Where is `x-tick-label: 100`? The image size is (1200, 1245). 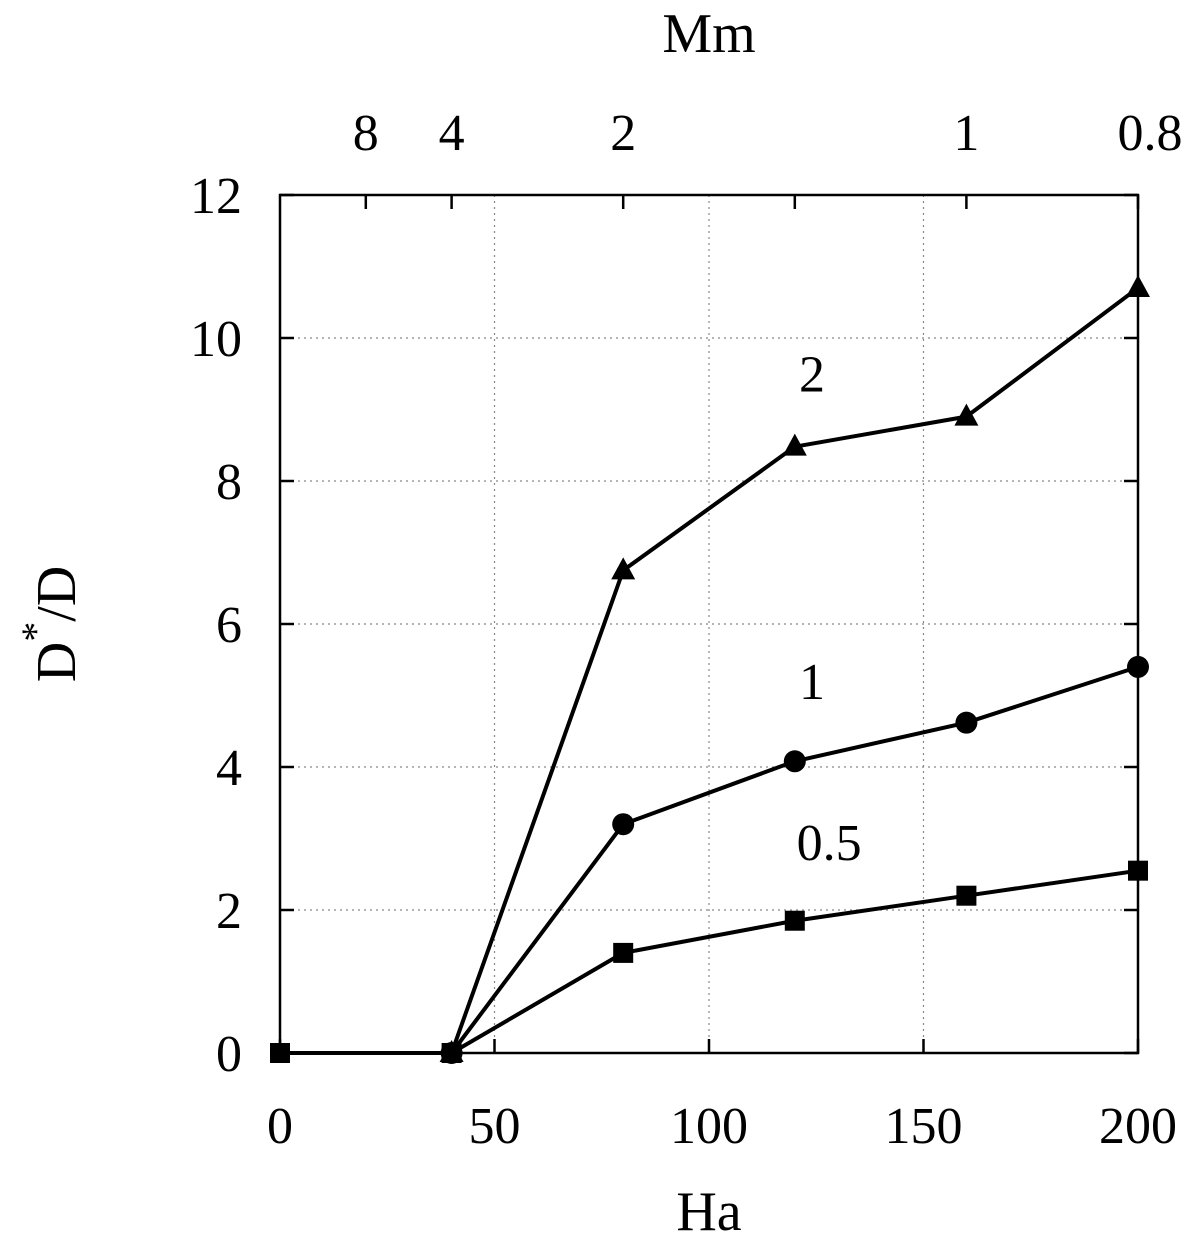 x-tick-label: 100 is located at coordinates (709, 1126).